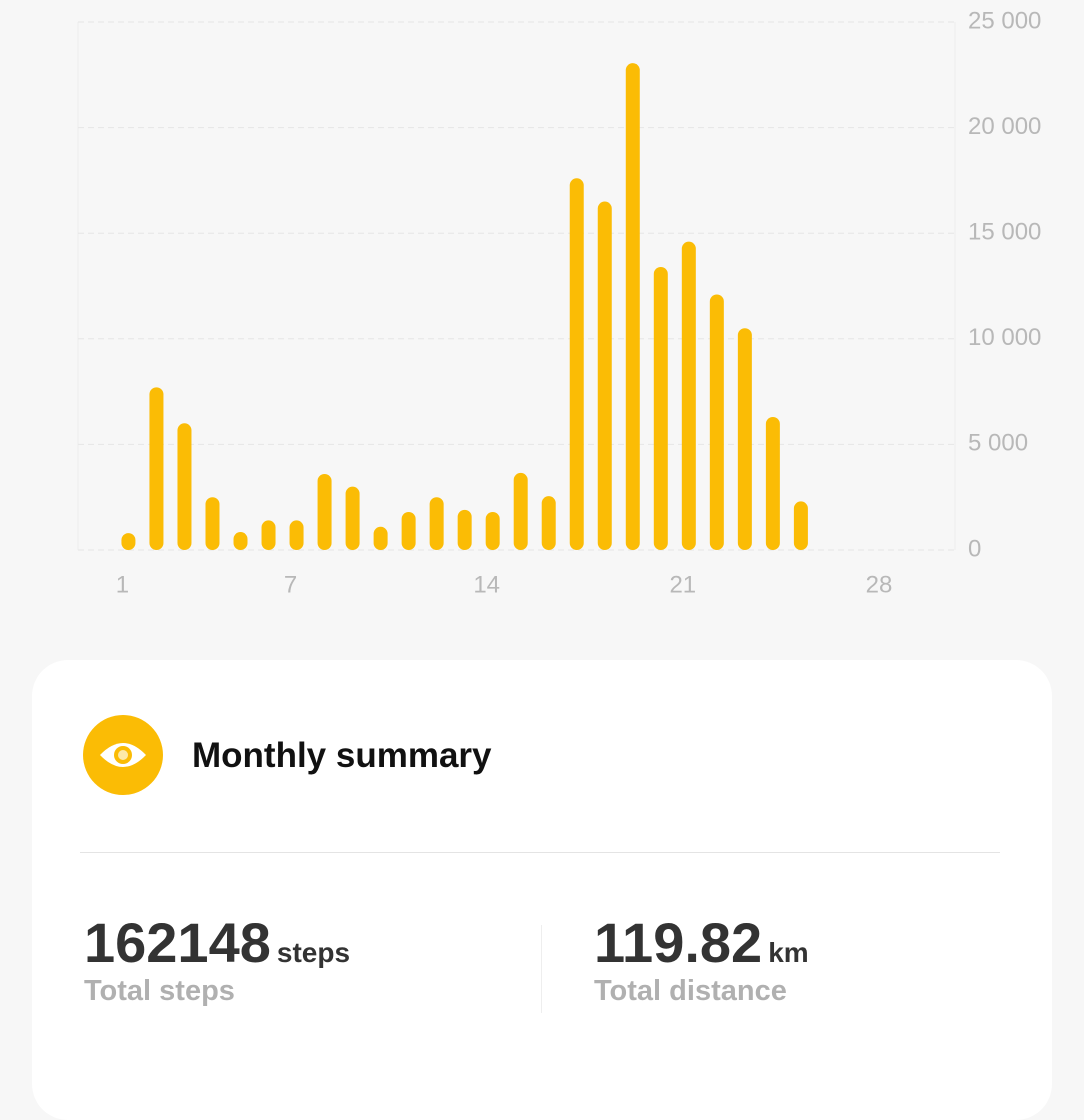  What do you see at coordinates (682, 584) in the screenshot?
I see `x-tick-label: 21` at bounding box center [682, 584].